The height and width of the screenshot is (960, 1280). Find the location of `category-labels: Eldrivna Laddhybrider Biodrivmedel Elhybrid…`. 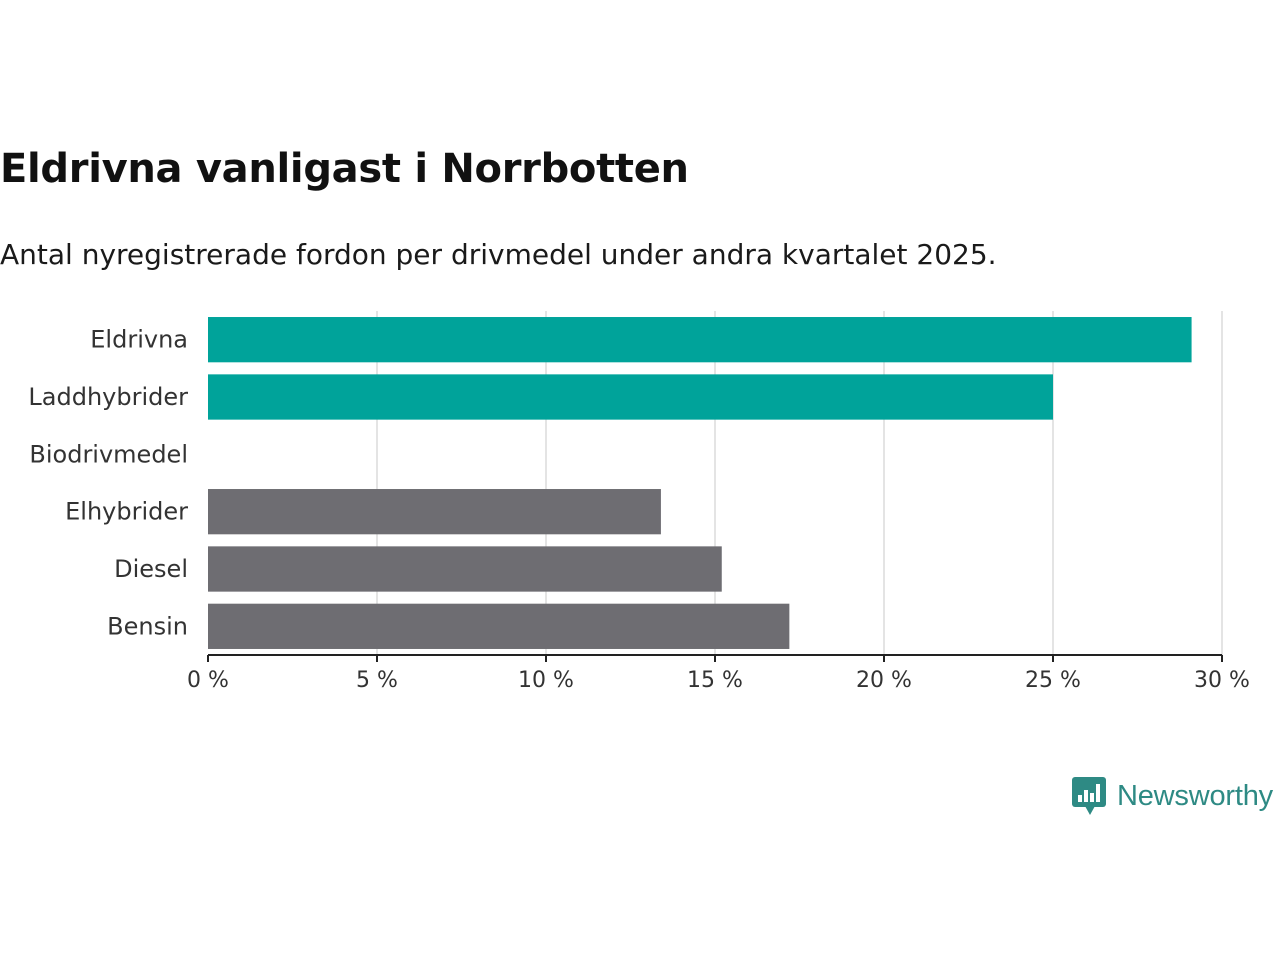

category-labels: Eldrivna Laddhybrider Biodrivmedel Elhybrid… is located at coordinates (108, 483).